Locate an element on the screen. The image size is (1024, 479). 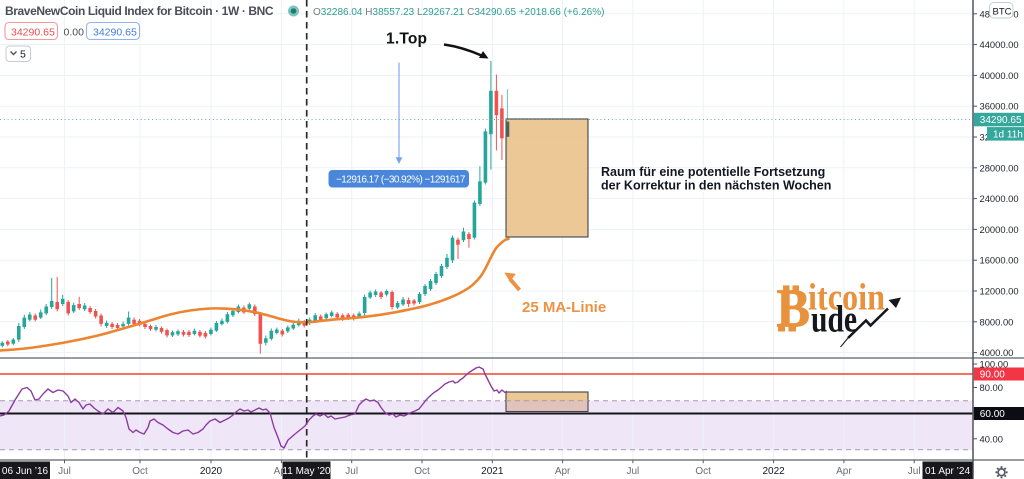
svg-text: itcoin is located at coordinates (846, 297).